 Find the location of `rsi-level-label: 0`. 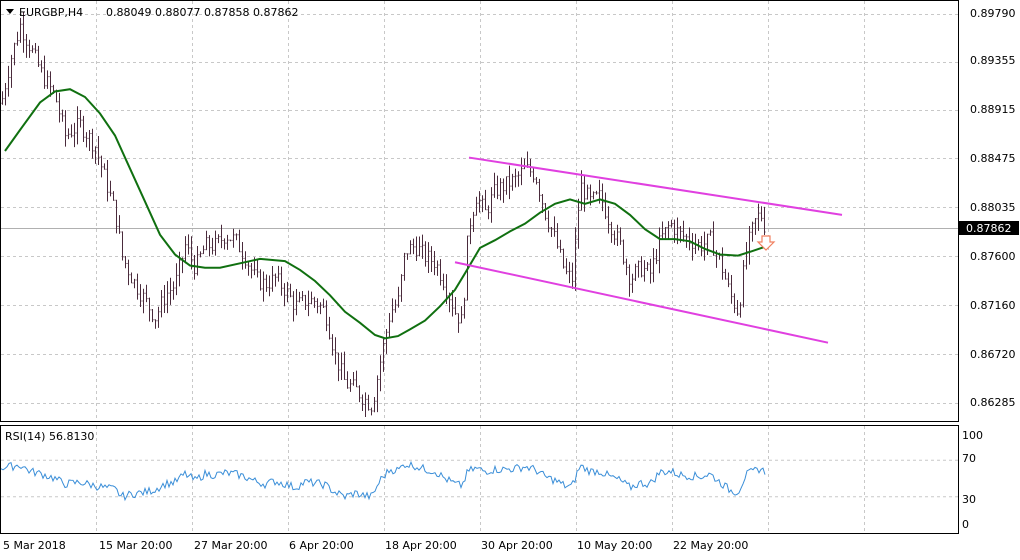

rsi-level-label: 0 is located at coordinates (965, 524).